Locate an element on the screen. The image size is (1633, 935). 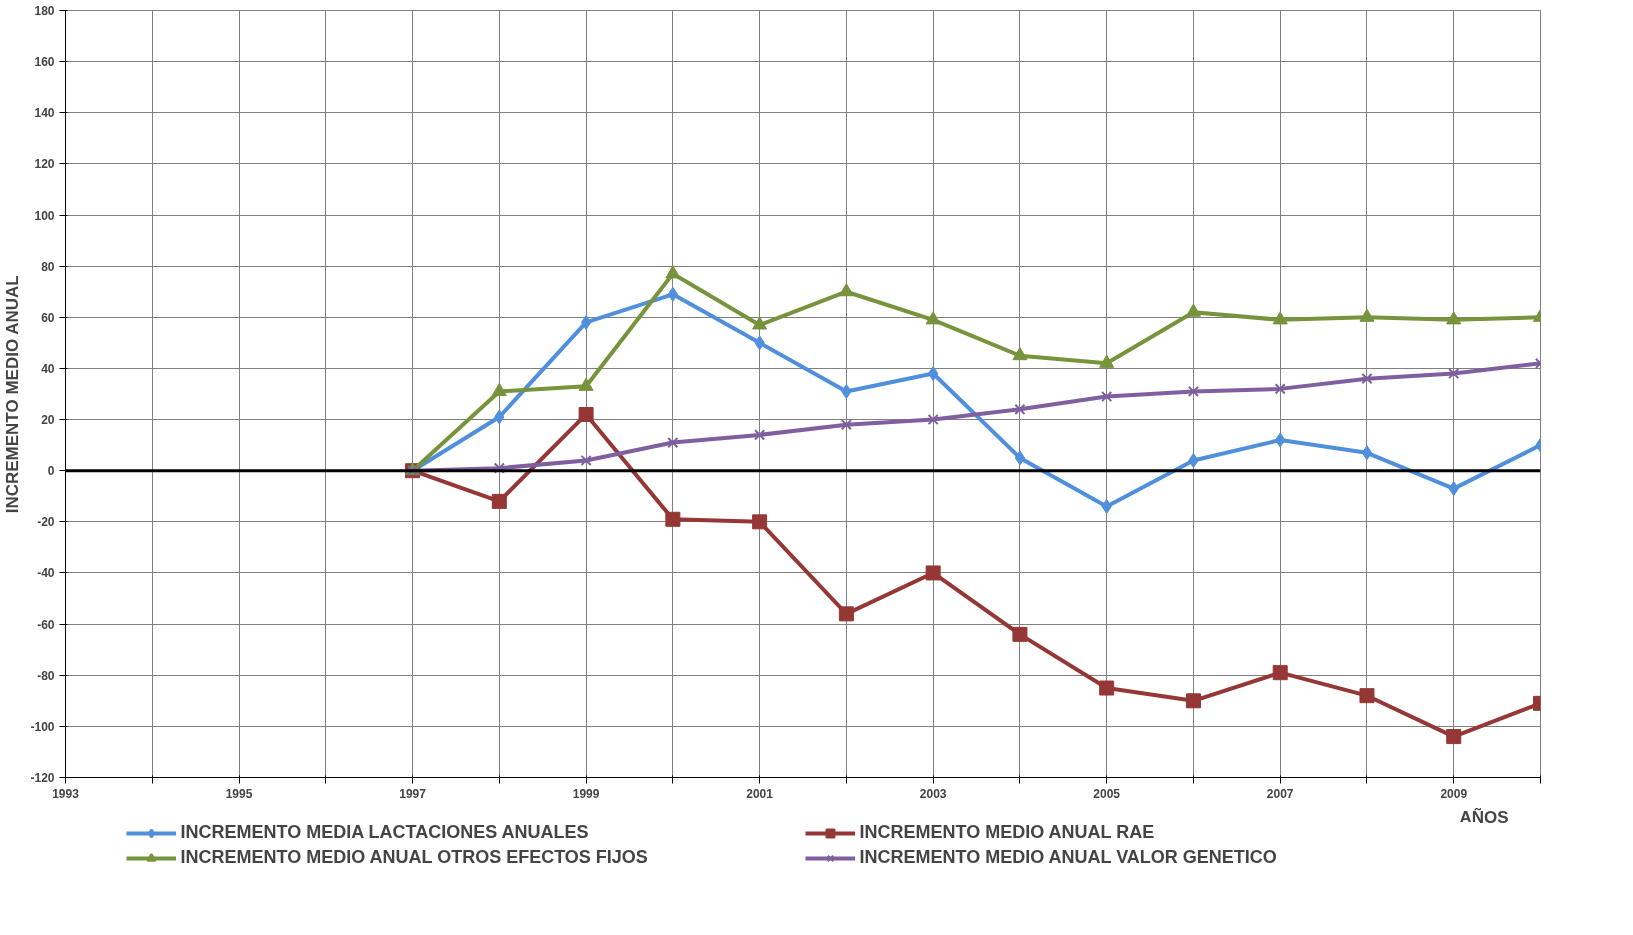
x-tick-label: 2001 is located at coordinates (760, 793).